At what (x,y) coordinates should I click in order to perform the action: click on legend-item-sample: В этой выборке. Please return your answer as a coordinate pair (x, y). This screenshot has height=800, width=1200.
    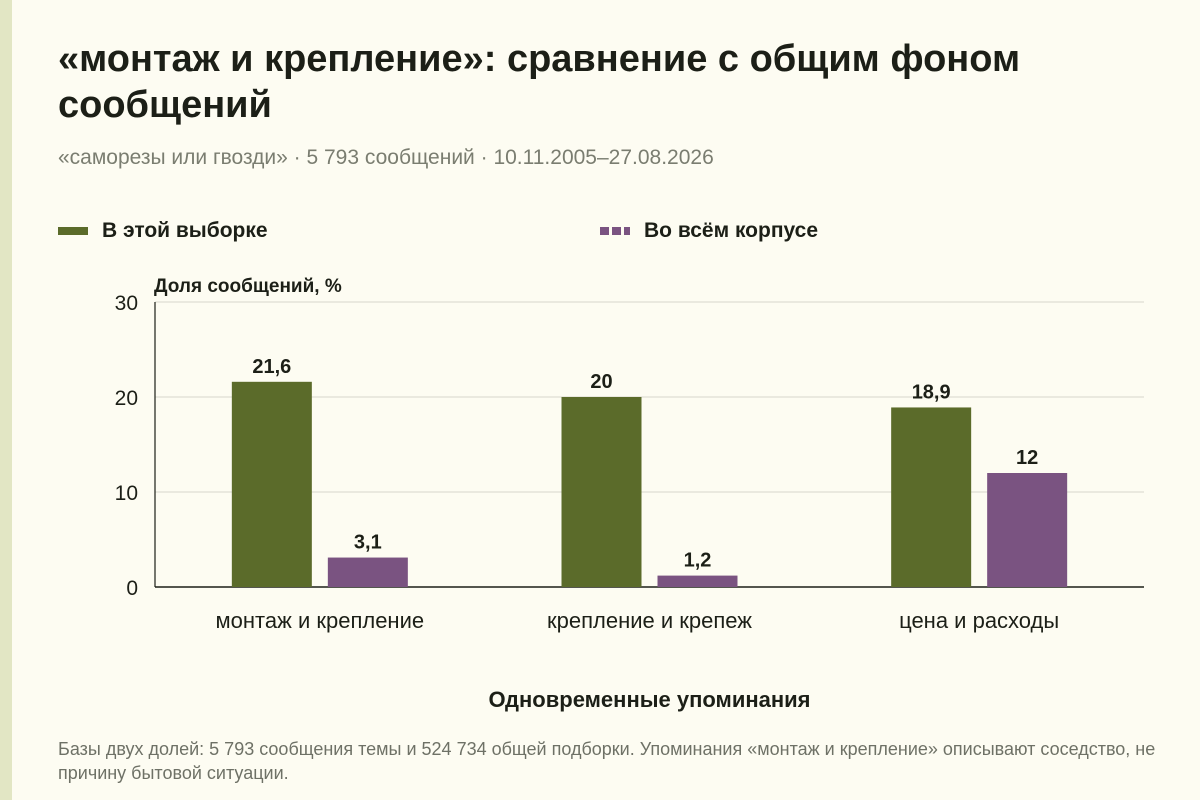
    Looking at the image, I should click on (163, 231).